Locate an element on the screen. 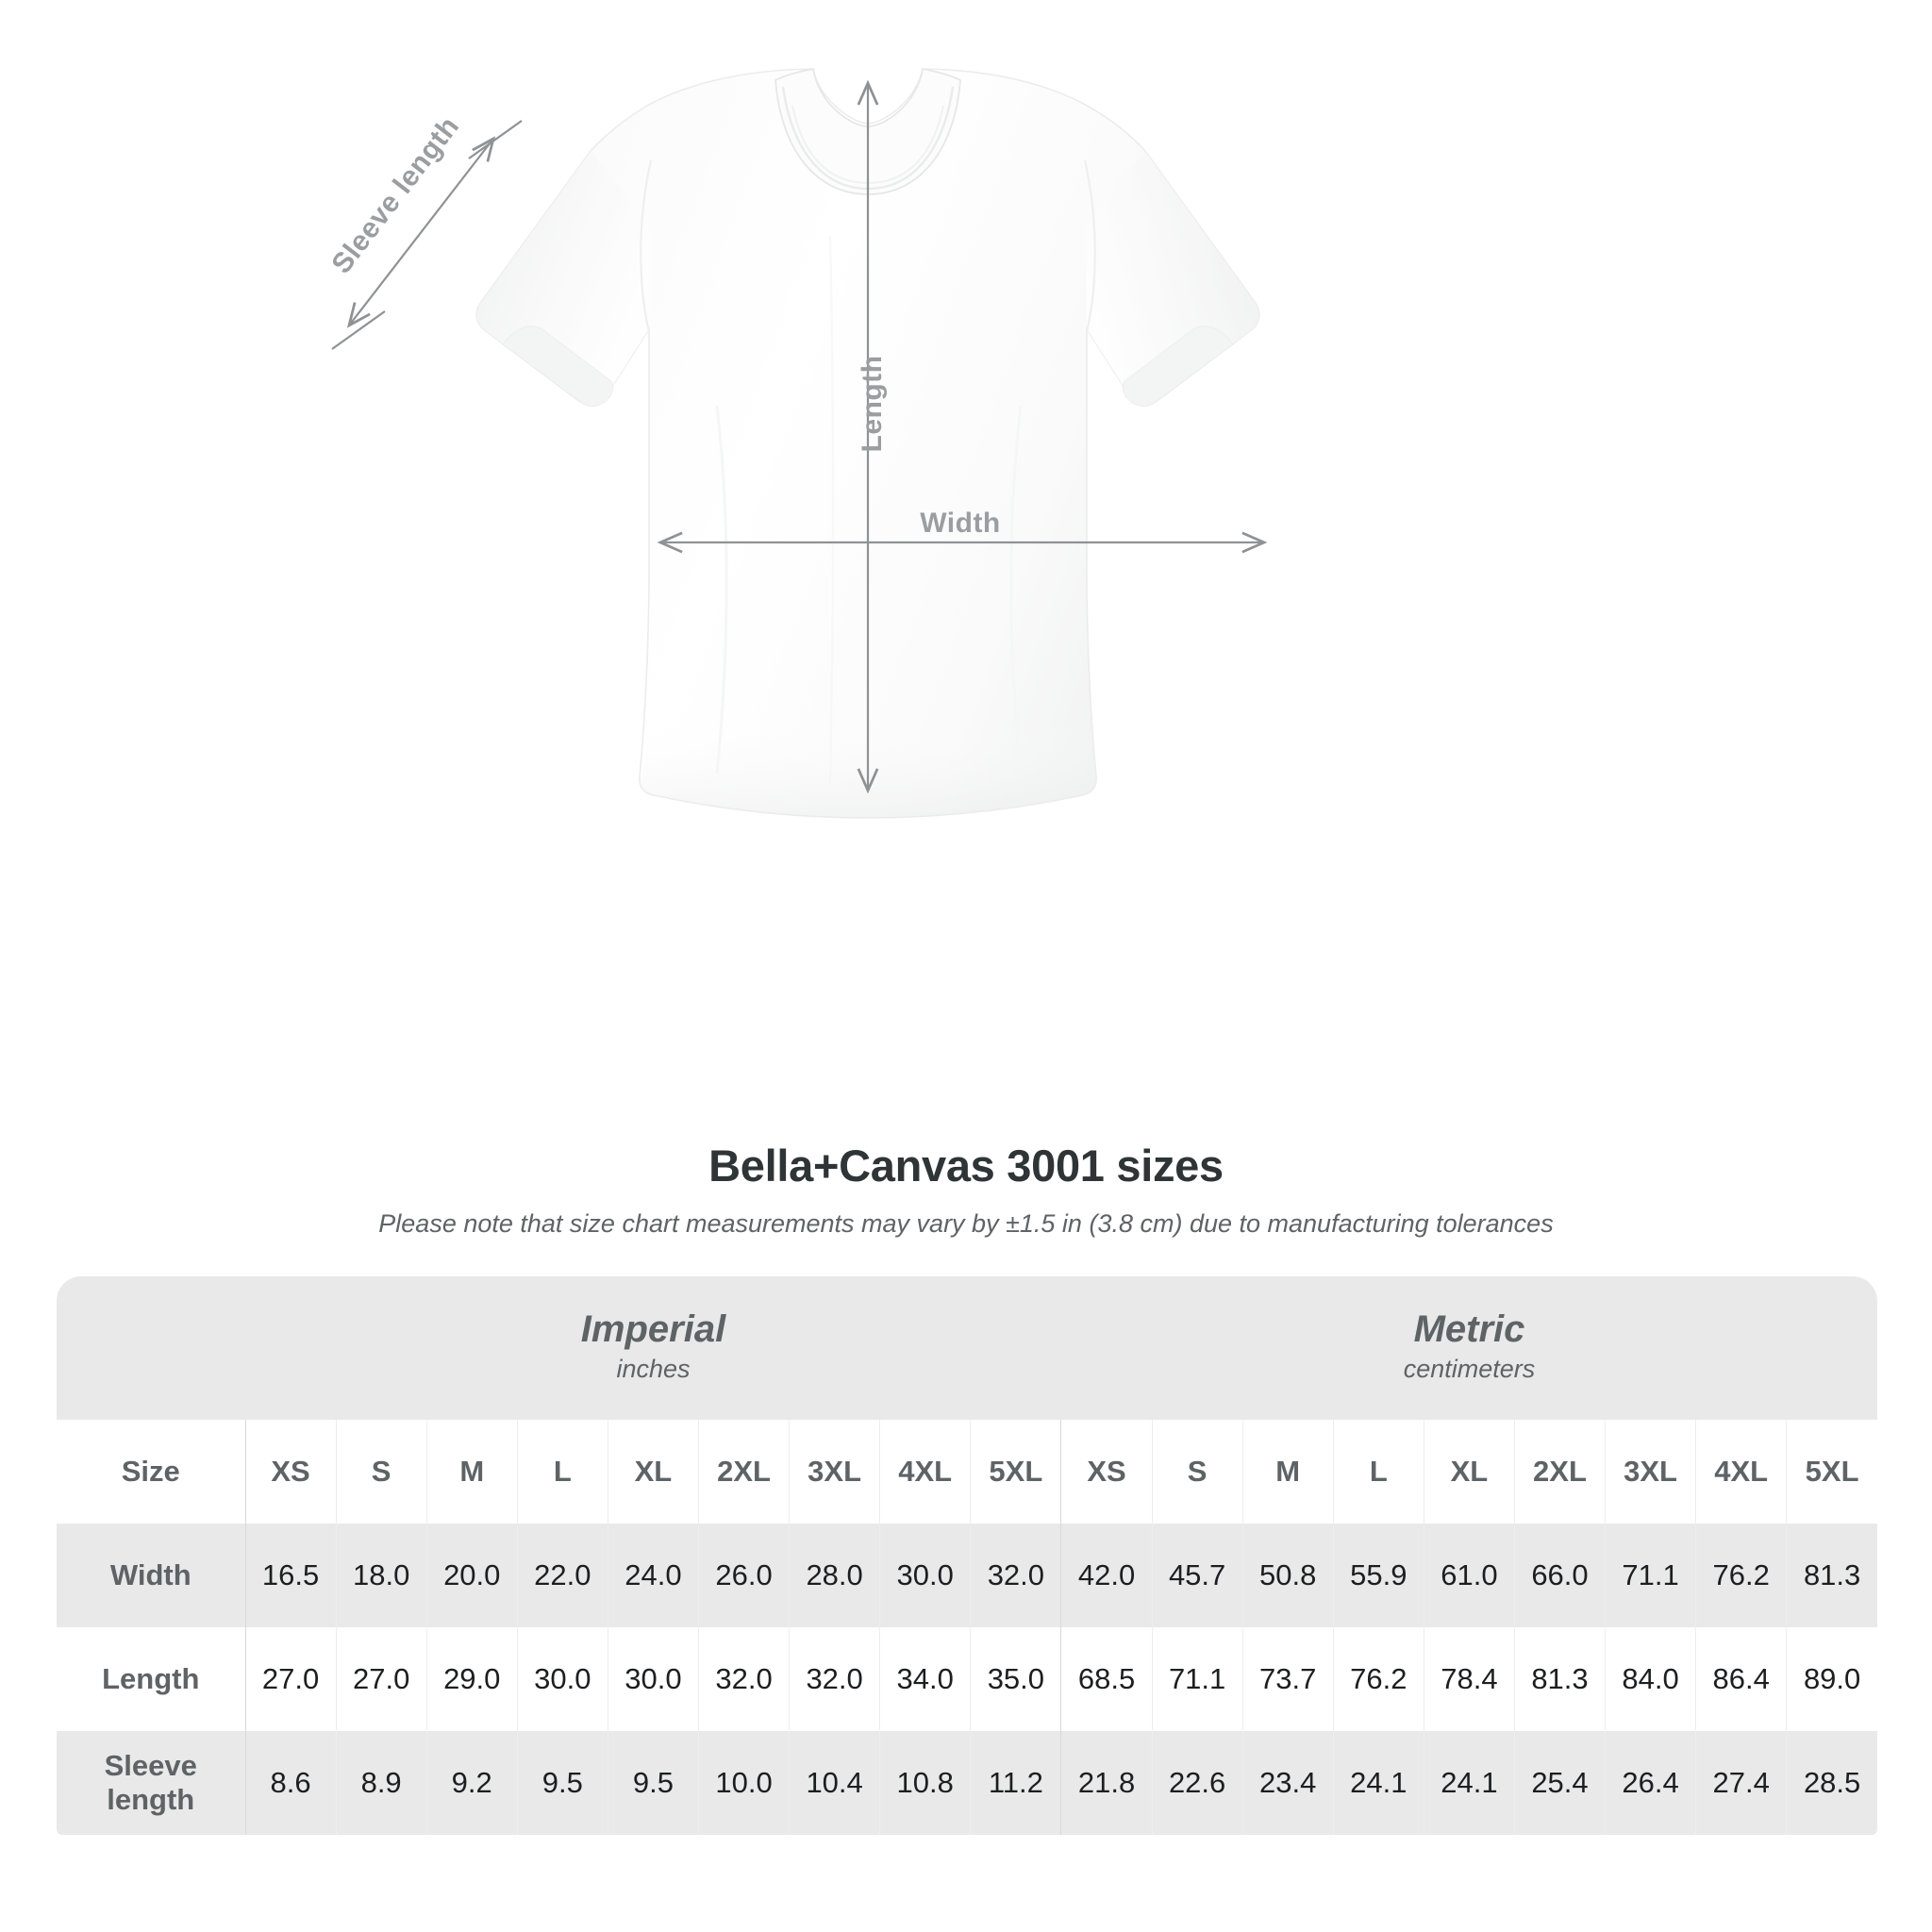 The width and height of the screenshot is (1932, 1932). measurement-cell: 8.9 is located at coordinates (381, 1783).